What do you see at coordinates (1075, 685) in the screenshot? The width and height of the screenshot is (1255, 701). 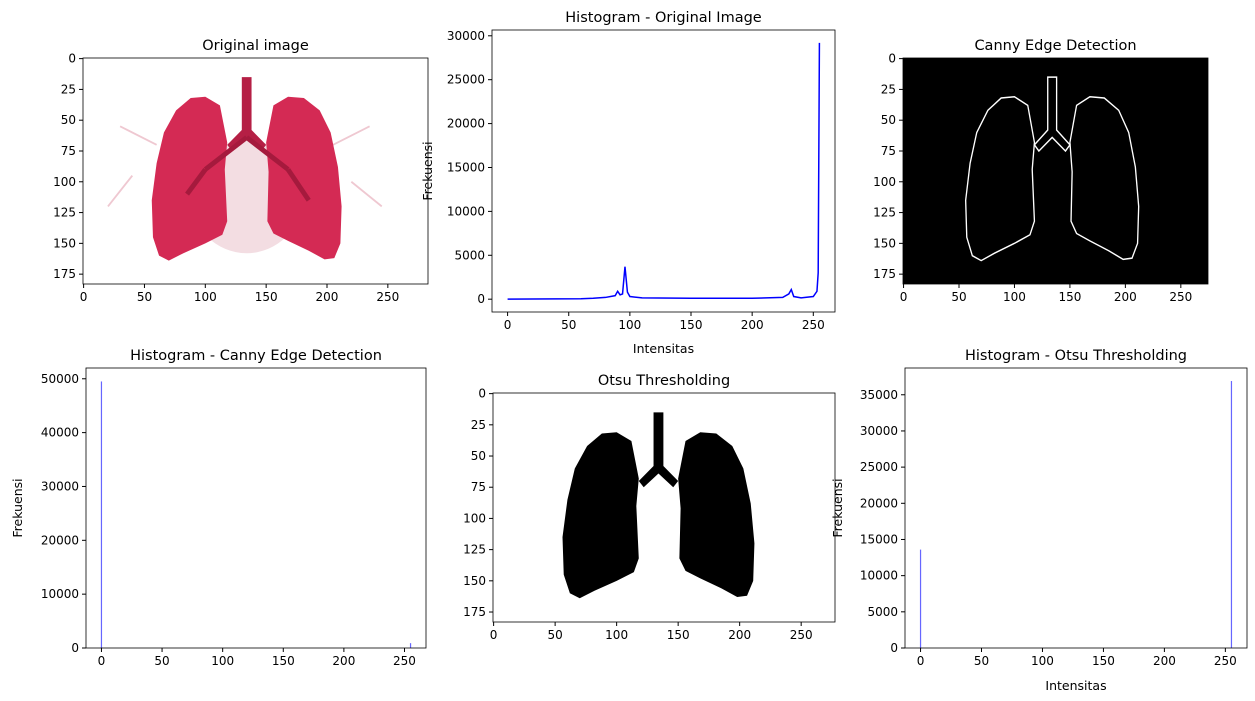 I see `x-axis-label: Intensitas` at bounding box center [1075, 685].